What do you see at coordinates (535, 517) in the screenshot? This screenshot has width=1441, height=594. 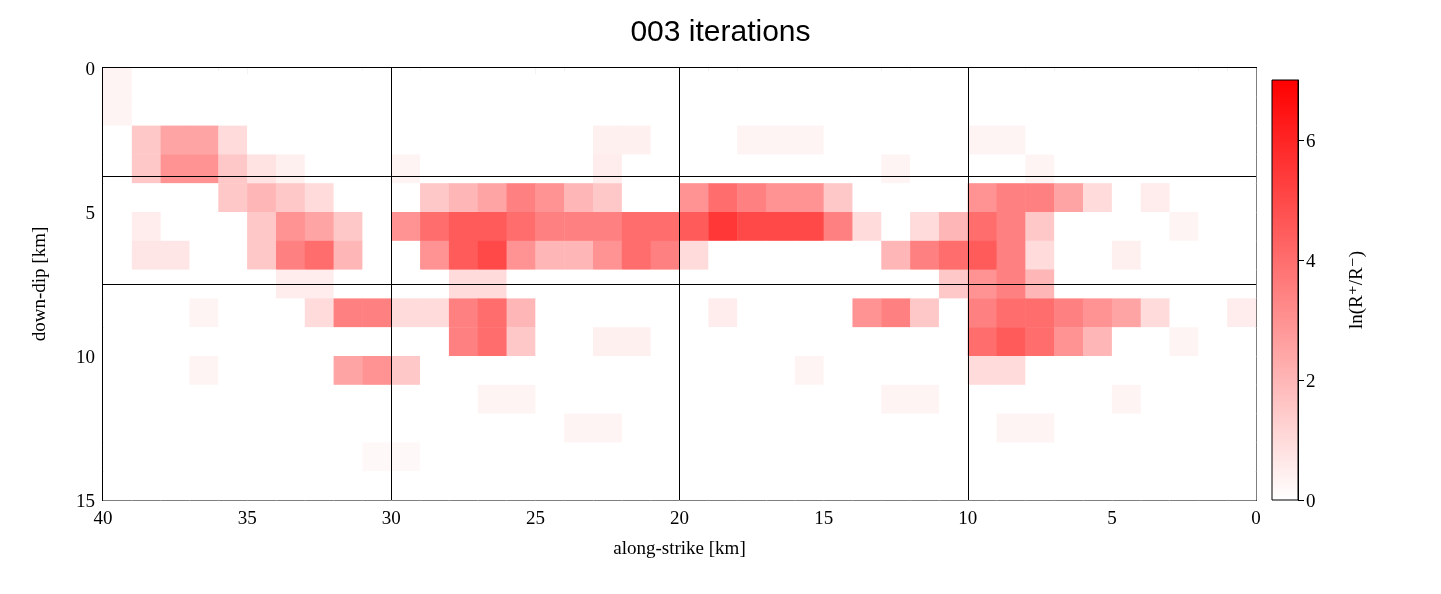 I see `x-tick-label: 25` at bounding box center [535, 517].